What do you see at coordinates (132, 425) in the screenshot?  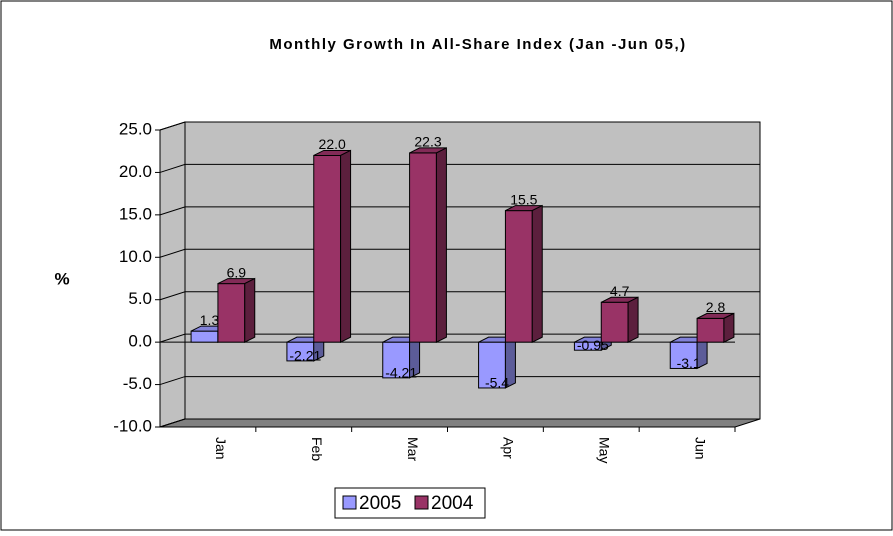 I see `y-tick-label: -10.0` at bounding box center [132, 425].